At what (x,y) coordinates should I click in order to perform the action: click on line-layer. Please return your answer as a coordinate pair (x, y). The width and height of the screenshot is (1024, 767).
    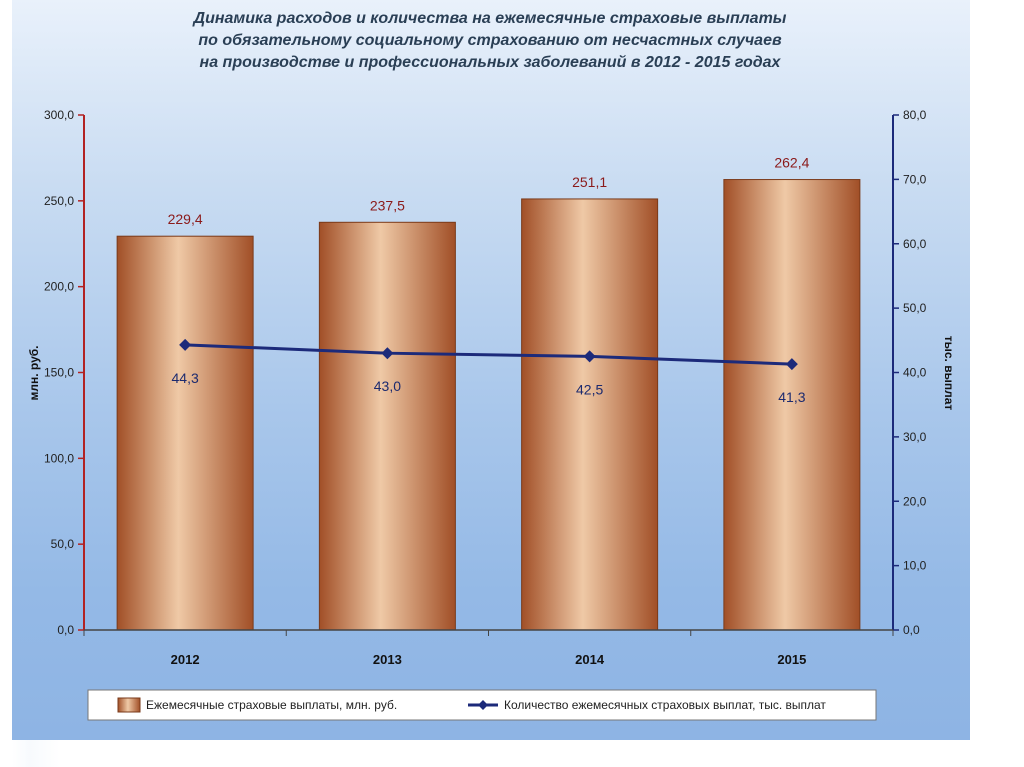
    Looking at the image, I should click on (488, 354).